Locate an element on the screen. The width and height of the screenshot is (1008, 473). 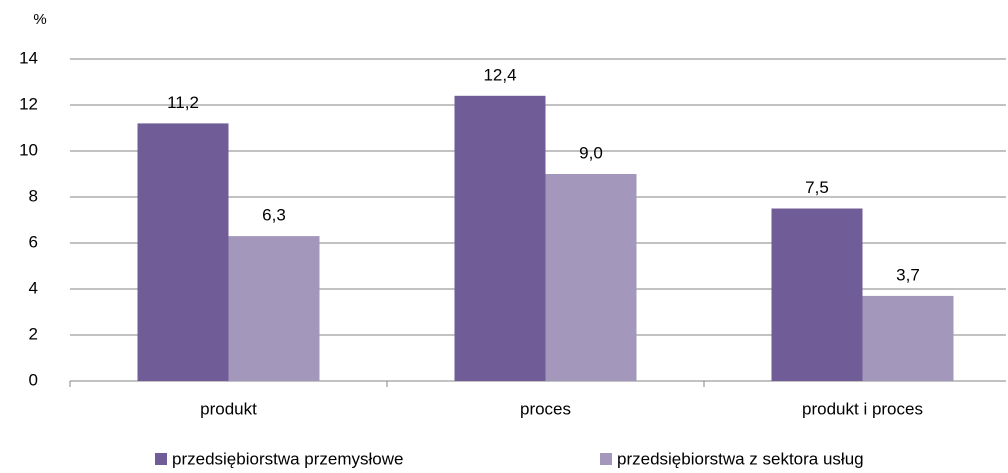
x-tick-label: produkt i proces is located at coordinates (862, 408).